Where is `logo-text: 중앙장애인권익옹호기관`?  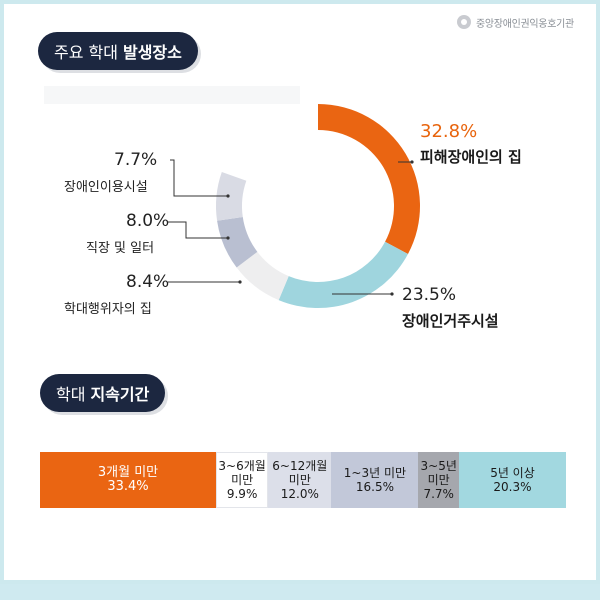 logo-text: 중앙장애인권익옹호기관 is located at coordinates (525, 24).